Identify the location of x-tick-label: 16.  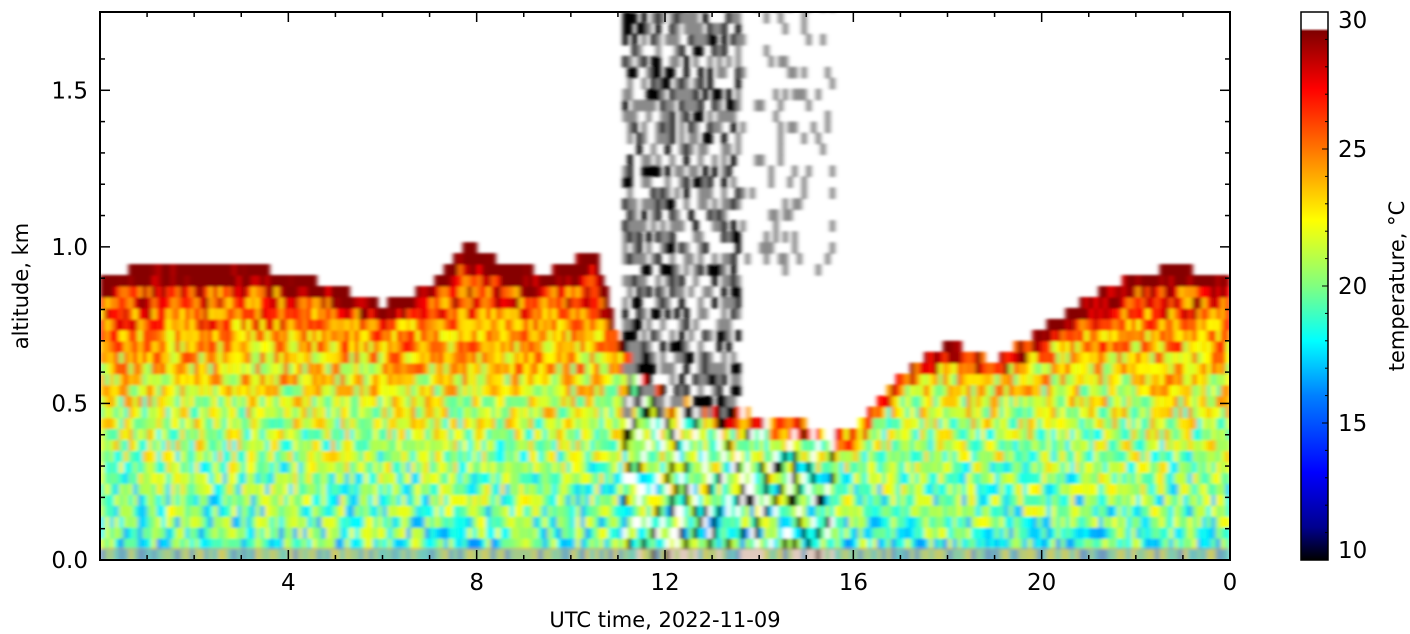
(853, 583).